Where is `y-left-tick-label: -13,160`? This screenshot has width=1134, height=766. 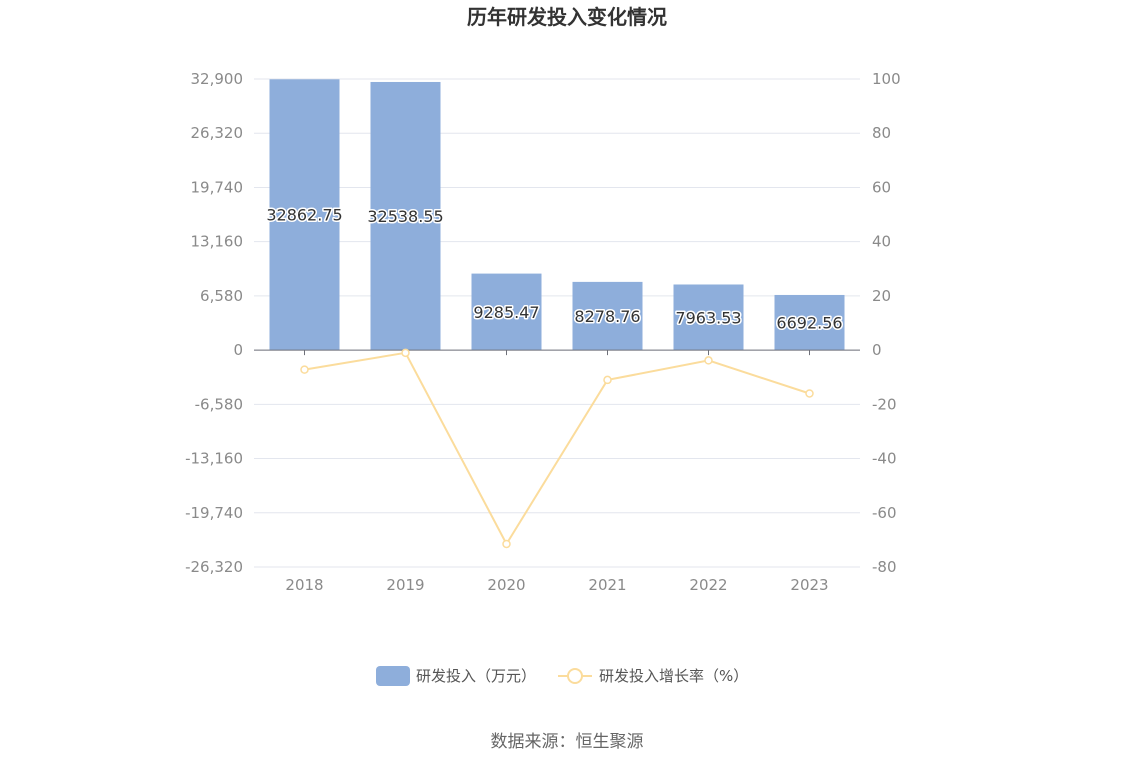
y-left-tick-label: -13,160 is located at coordinates (214, 459).